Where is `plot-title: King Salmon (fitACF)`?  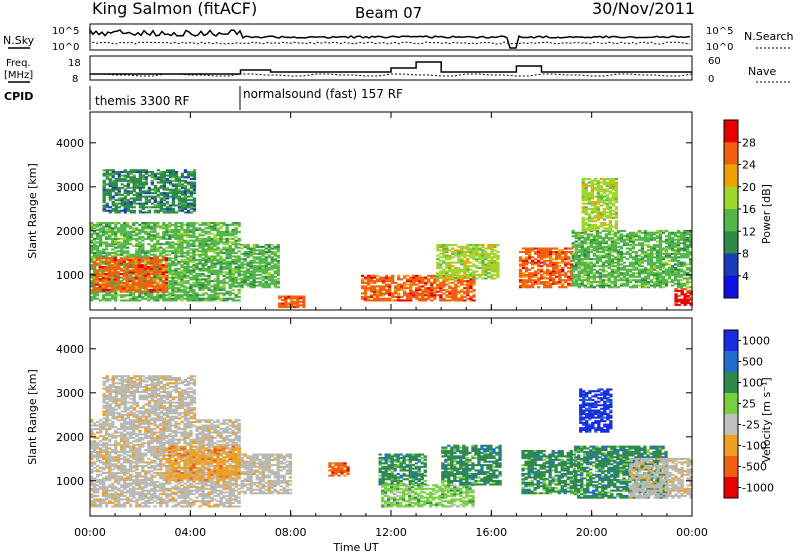 plot-title: King Salmon (fitACF) is located at coordinates (174, 9).